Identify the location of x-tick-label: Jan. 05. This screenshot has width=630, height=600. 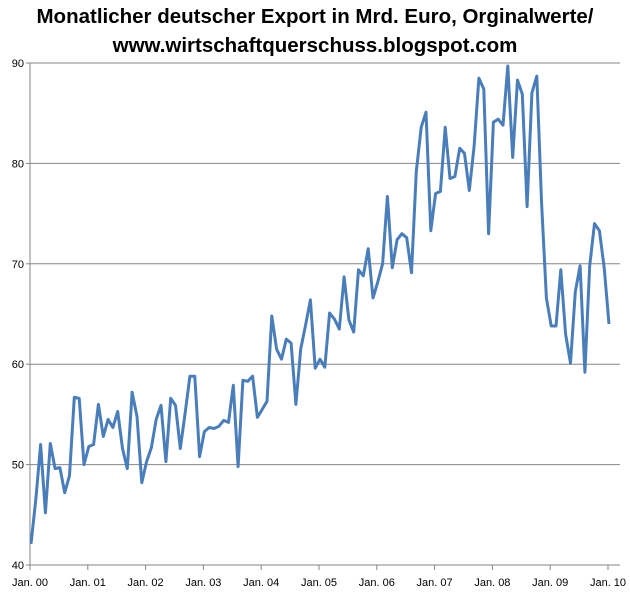
(319, 583).